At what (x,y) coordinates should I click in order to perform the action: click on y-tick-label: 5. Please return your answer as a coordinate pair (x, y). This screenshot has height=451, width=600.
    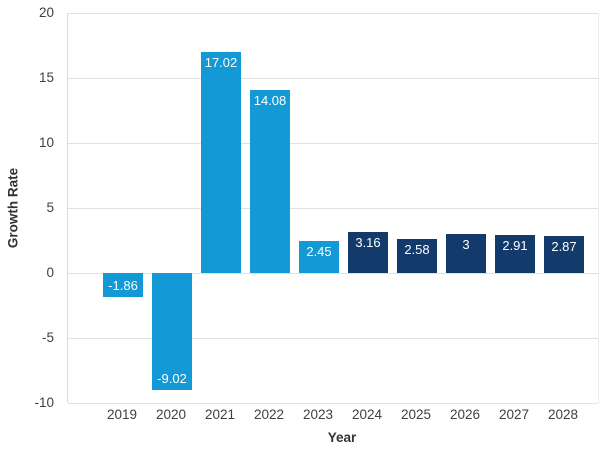
    Looking at the image, I should click on (50, 207).